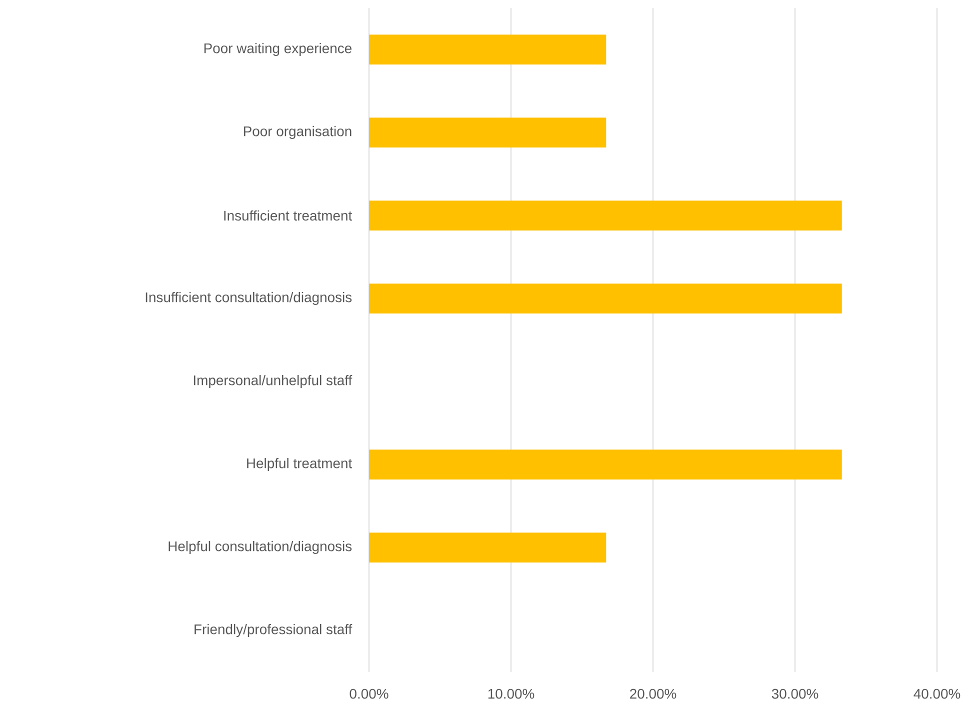 The width and height of the screenshot is (978, 717). I want to click on y-tick-label: Impersonal/unhelpful staff, so click(273, 381).